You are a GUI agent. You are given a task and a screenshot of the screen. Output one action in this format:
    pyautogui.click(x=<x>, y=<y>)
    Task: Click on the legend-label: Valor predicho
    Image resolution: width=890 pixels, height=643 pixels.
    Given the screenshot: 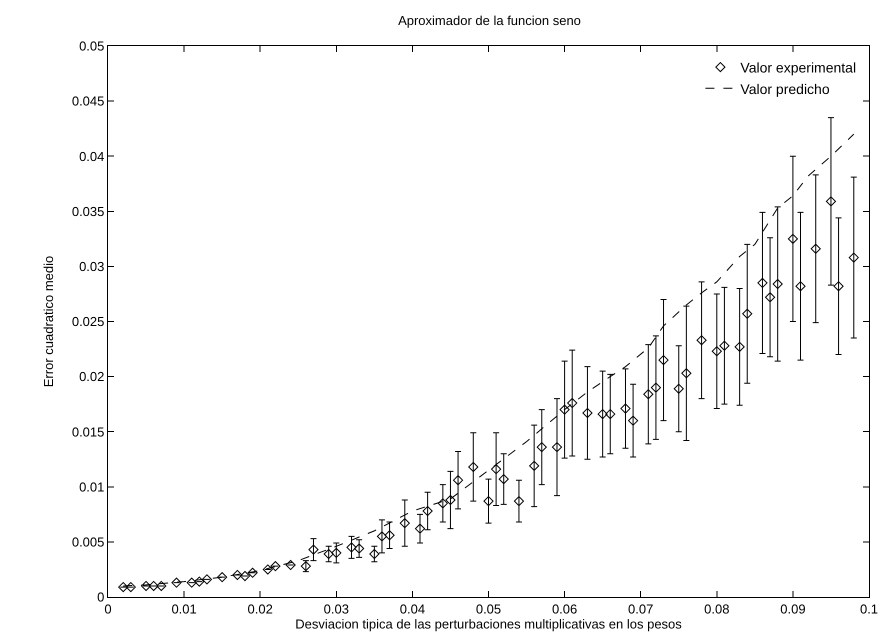 What is the action you would take?
    pyautogui.click(x=785, y=88)
    